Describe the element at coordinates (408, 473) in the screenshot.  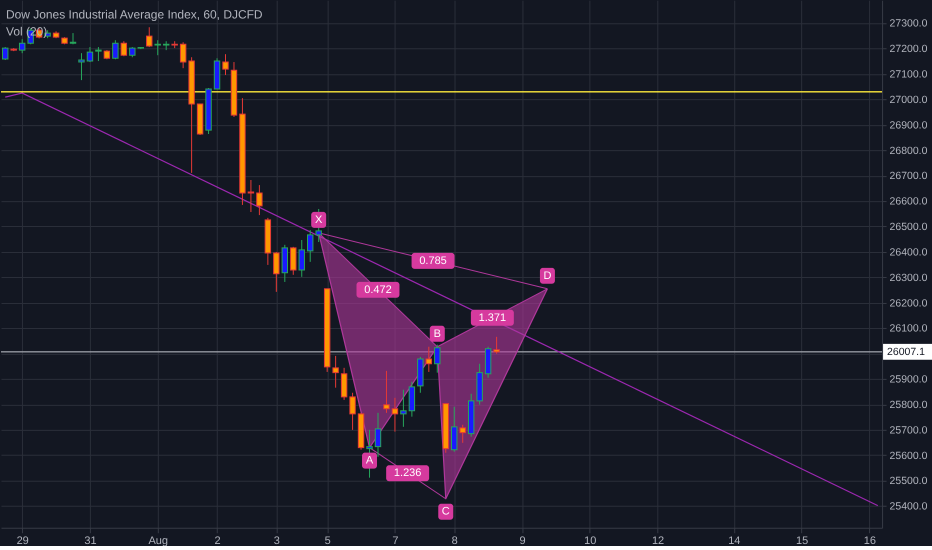
I see `annotation: 1.236` at that location.